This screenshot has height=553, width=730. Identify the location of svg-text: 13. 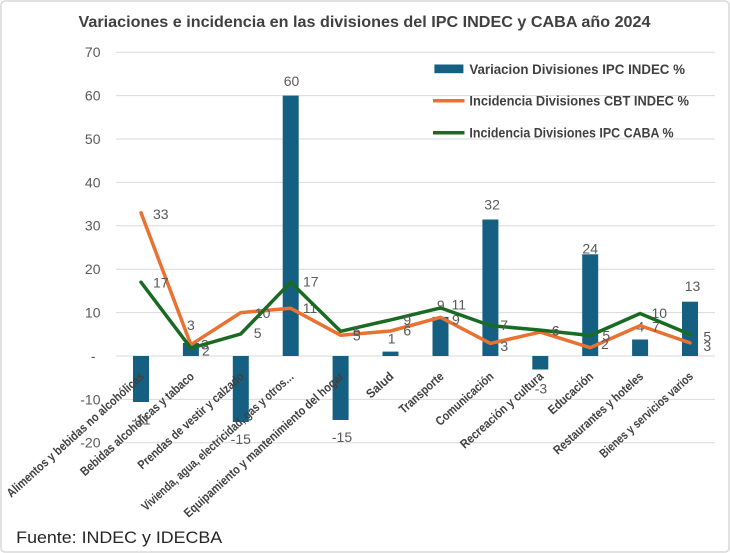
(693, 286).